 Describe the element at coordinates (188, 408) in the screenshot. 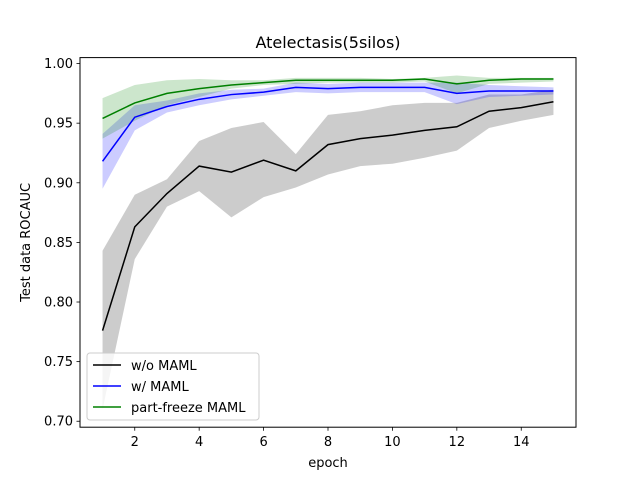

I see `legend-label-part-freeze-maml: part-freeze MAML` at that location.